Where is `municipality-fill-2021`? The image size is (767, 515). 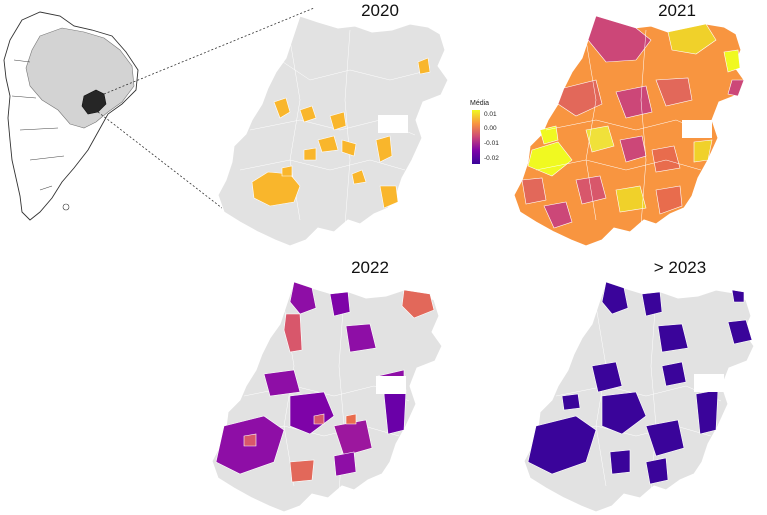 municipality-fill-2021 is located at coordinates (633, 122).